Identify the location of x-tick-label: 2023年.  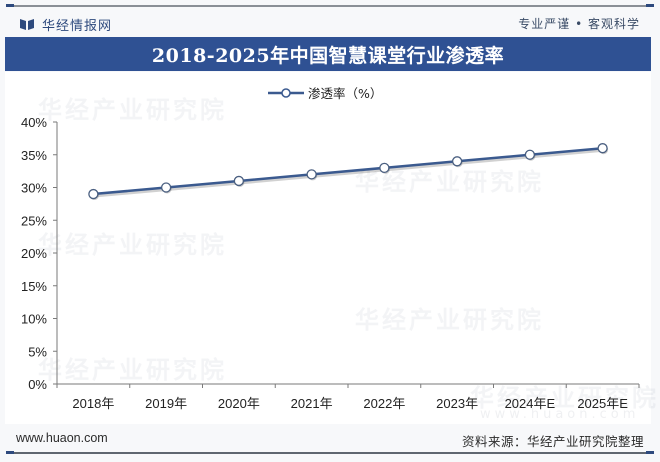
(457, 403).